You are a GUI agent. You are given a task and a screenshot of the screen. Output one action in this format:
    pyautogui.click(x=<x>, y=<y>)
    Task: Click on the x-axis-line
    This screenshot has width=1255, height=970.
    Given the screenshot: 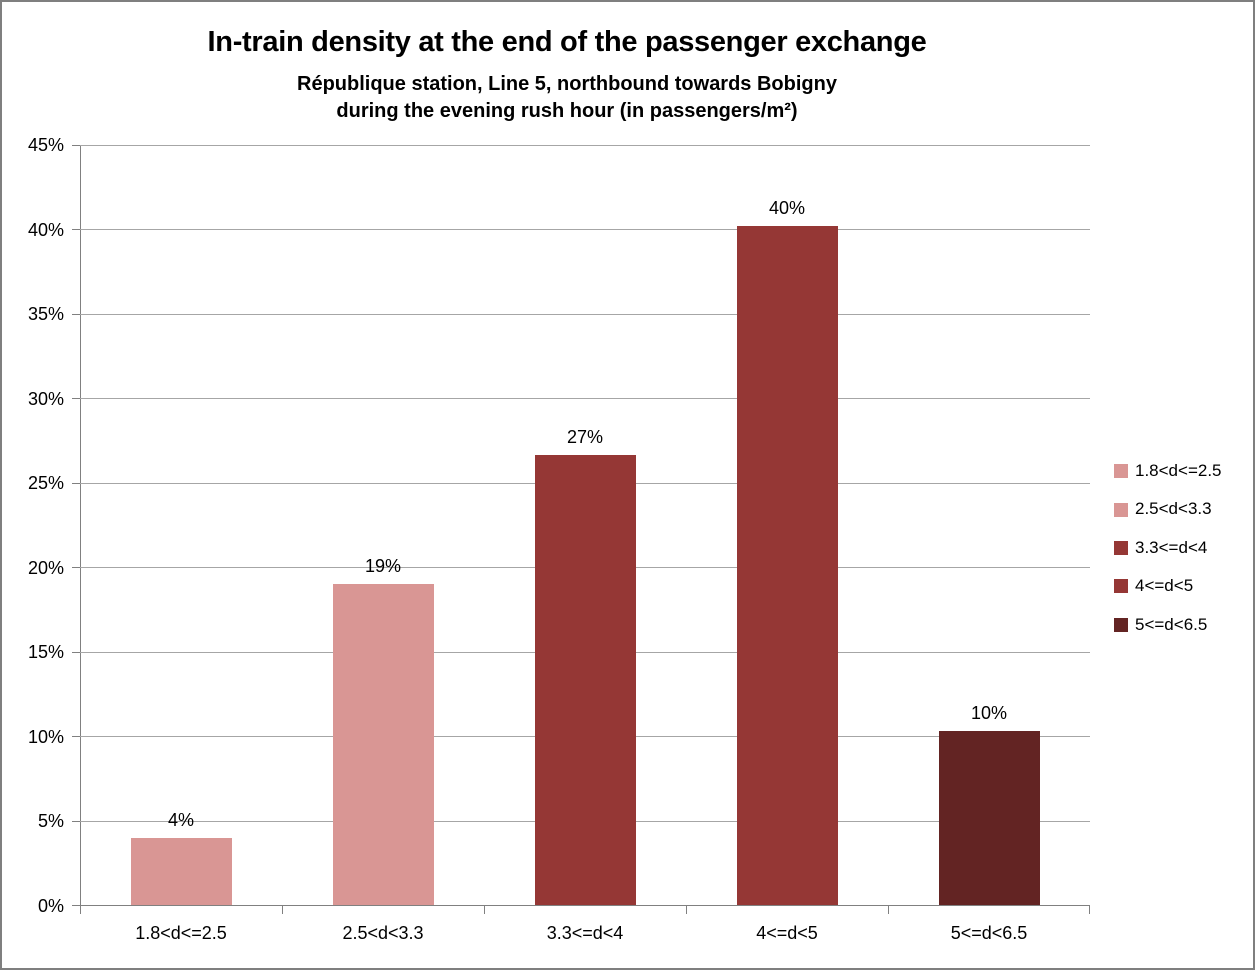 What is the action you would take?
    pyautogui.click(x=585, y=905)
    